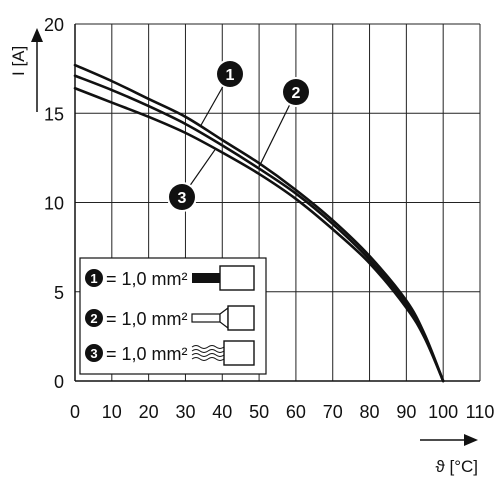  I want to click on x-tick-label: 110, so click(480, 412).